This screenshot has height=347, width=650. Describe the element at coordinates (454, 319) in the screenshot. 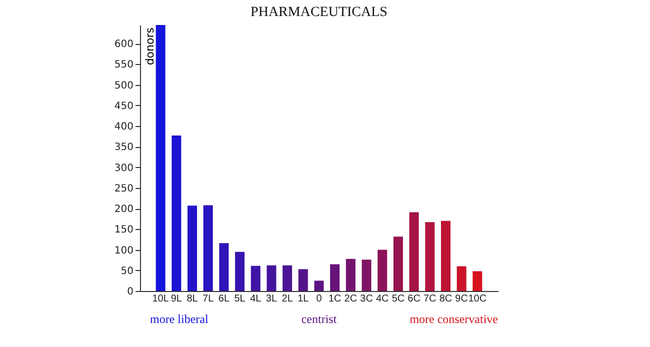

I see `text: more conservative` at that location.